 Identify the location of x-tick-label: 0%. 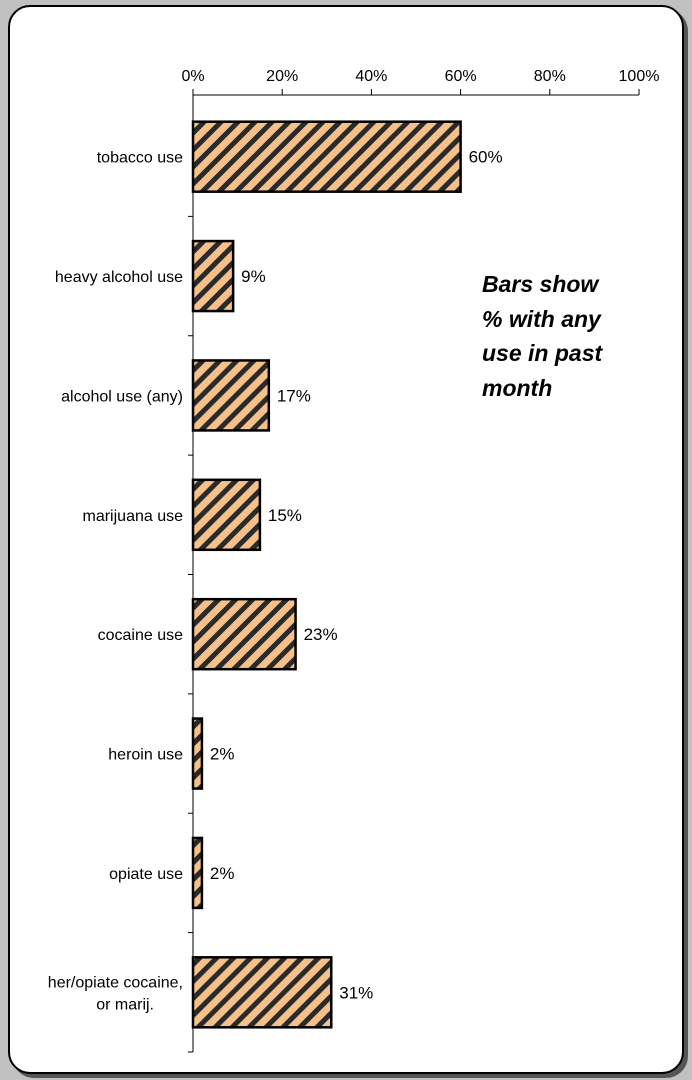
(192, 76).